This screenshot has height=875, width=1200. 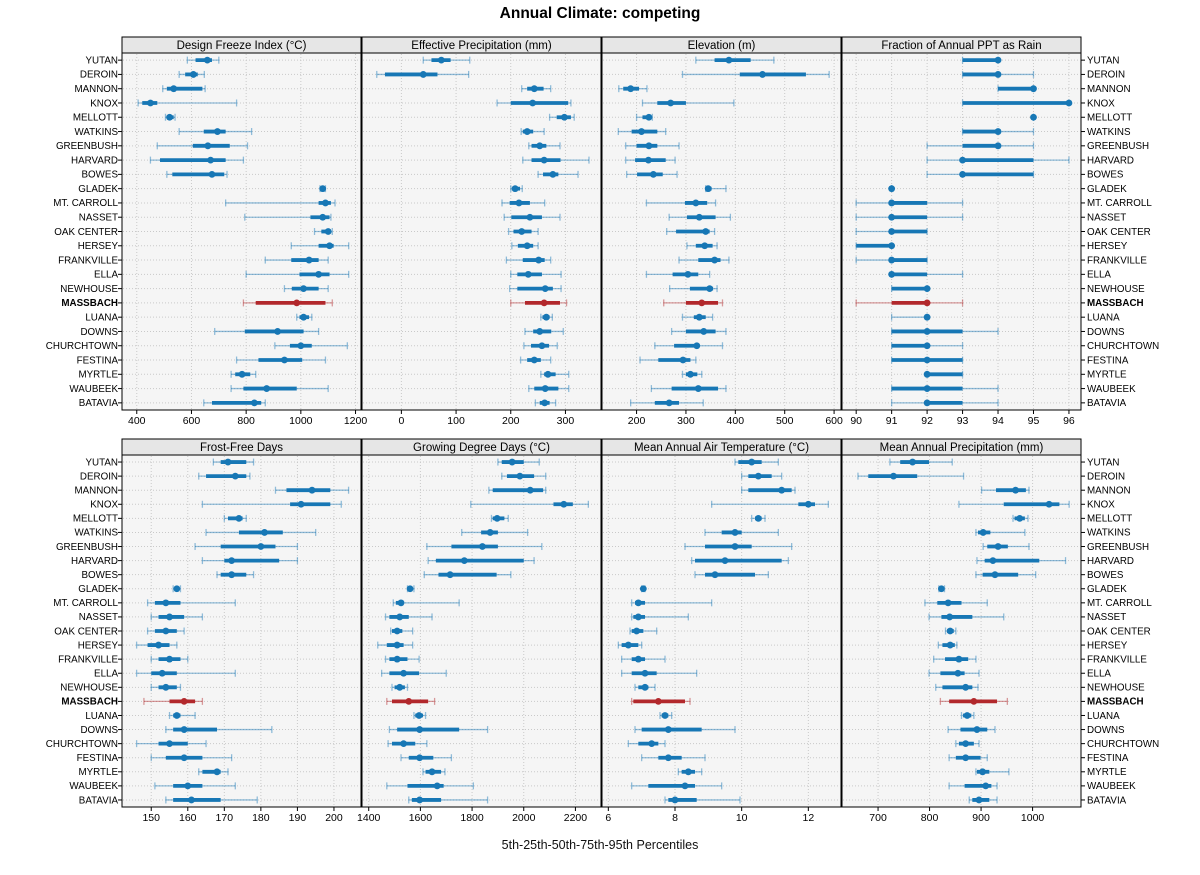 What do you see at coordinates (762, 476) in the screenshot?
I see `percentile-row-deroin` at bounding box center [762, 476].